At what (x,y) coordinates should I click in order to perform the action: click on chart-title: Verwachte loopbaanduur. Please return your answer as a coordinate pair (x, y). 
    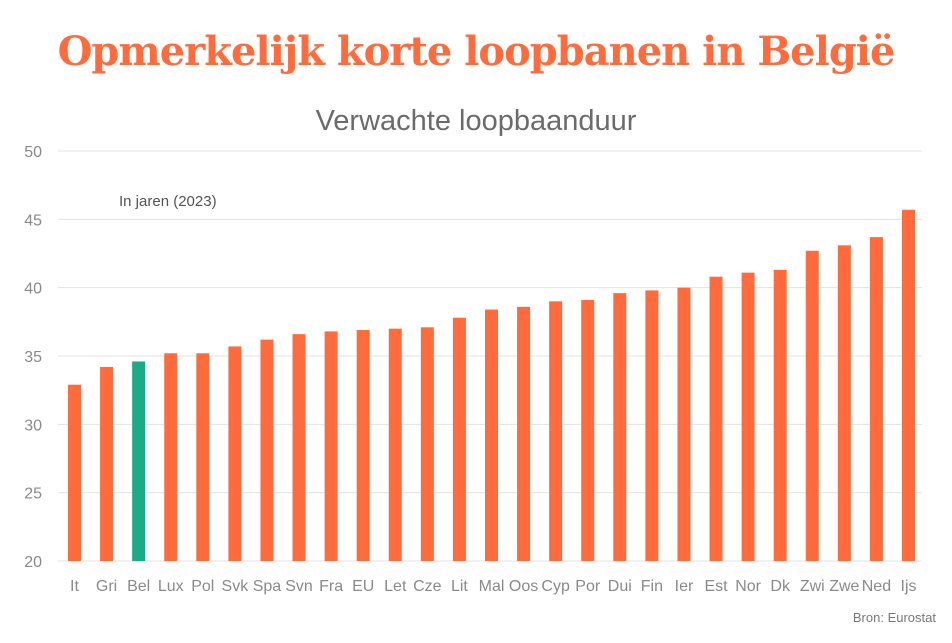
    Looking at the image, I should click on (476, 121).